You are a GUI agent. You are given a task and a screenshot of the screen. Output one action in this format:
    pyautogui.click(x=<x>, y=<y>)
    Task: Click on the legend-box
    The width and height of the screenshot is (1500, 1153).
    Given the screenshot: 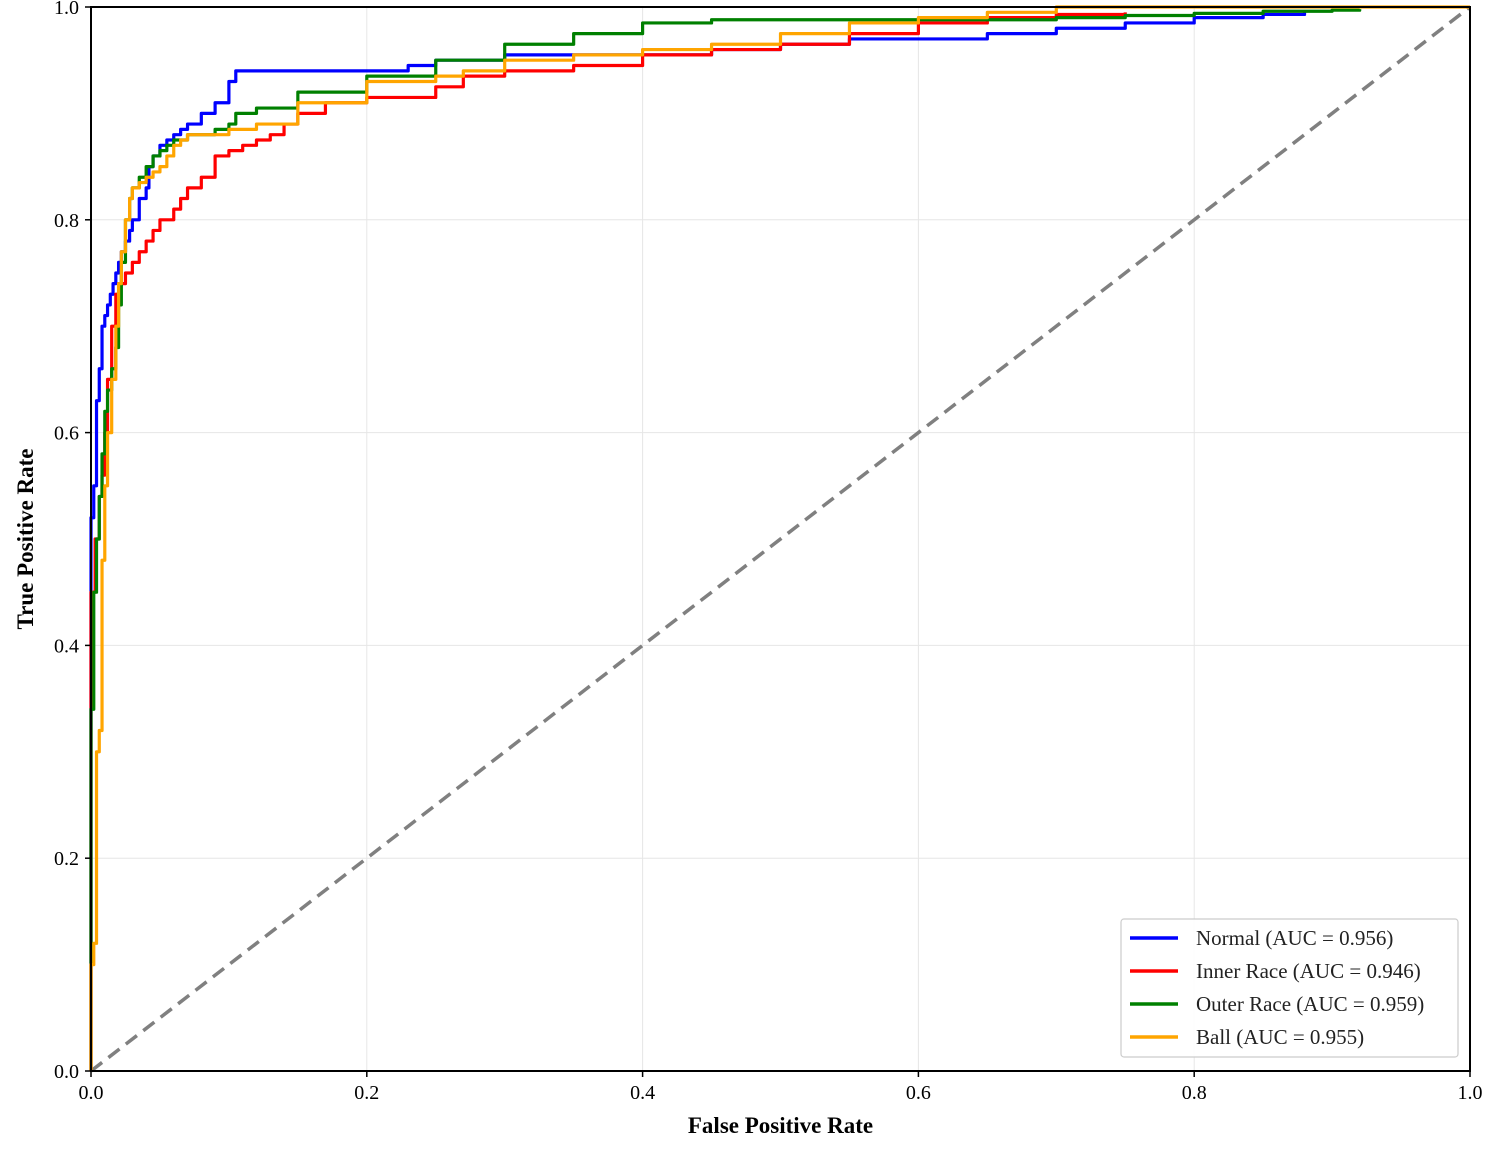 What is the action you would take?
    pyautogui.click(x=1289, y=988)
    